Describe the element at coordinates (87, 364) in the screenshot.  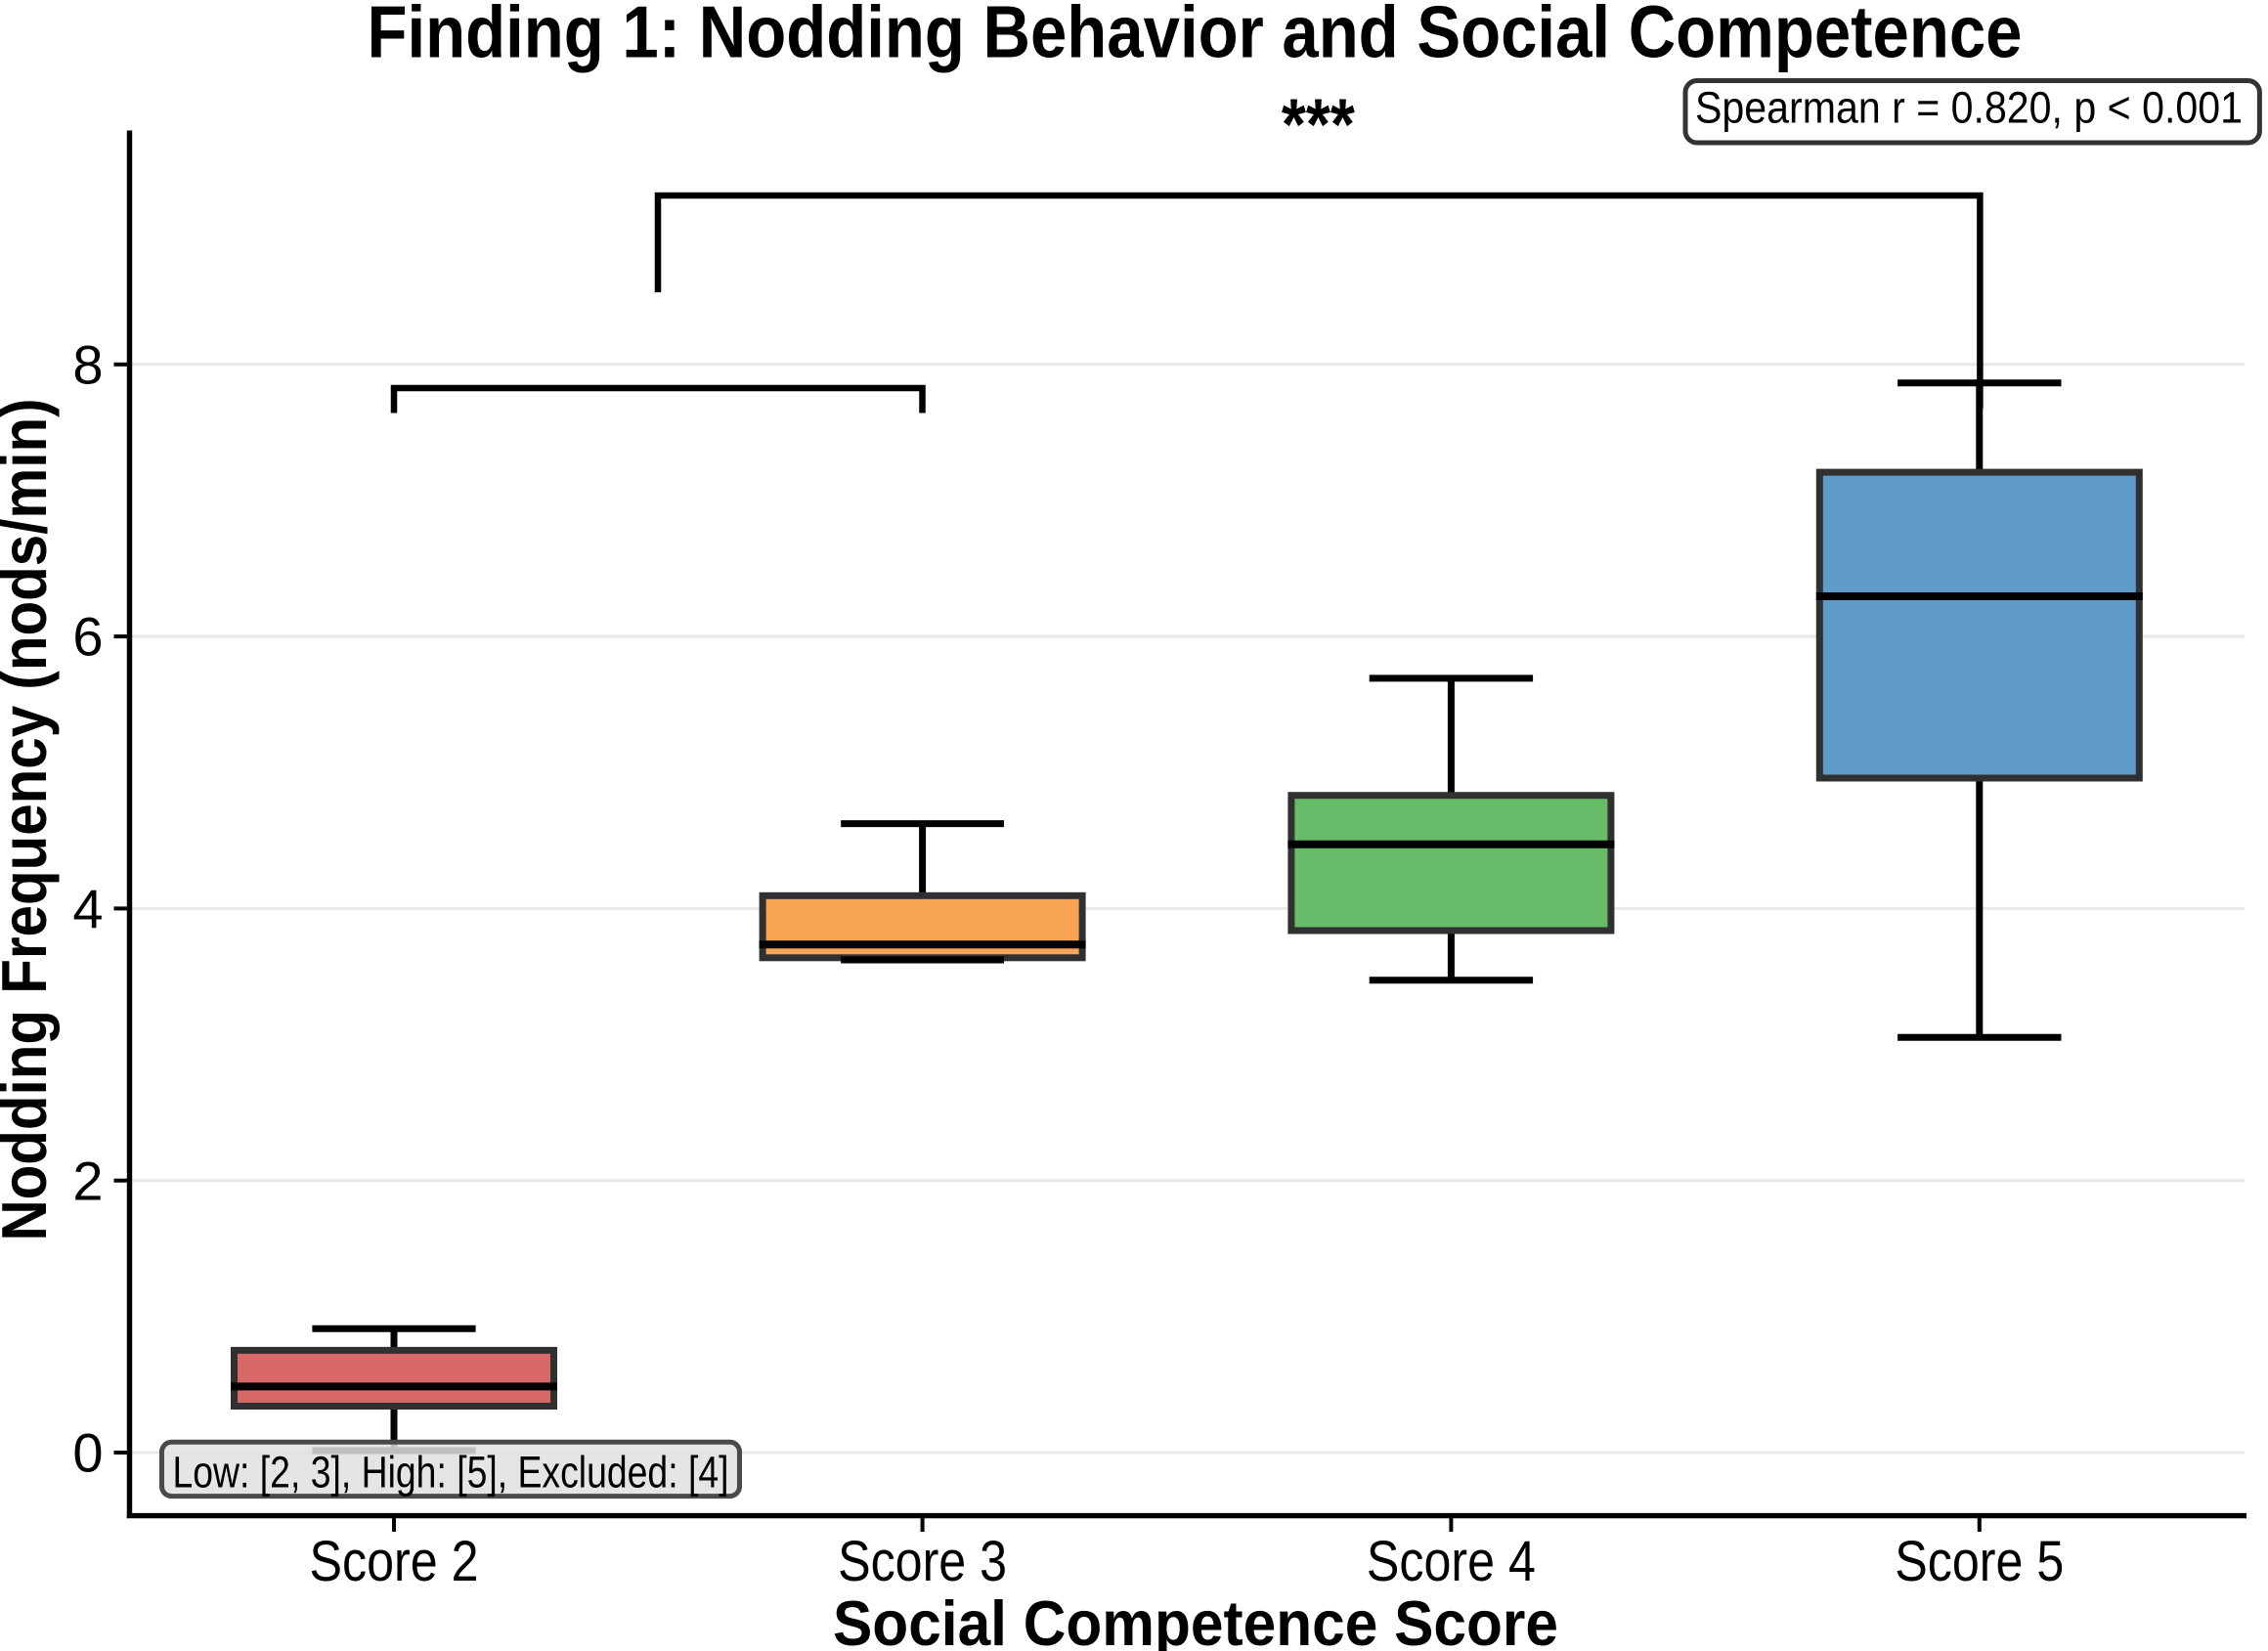
I see `svg-text: 8` at that location.